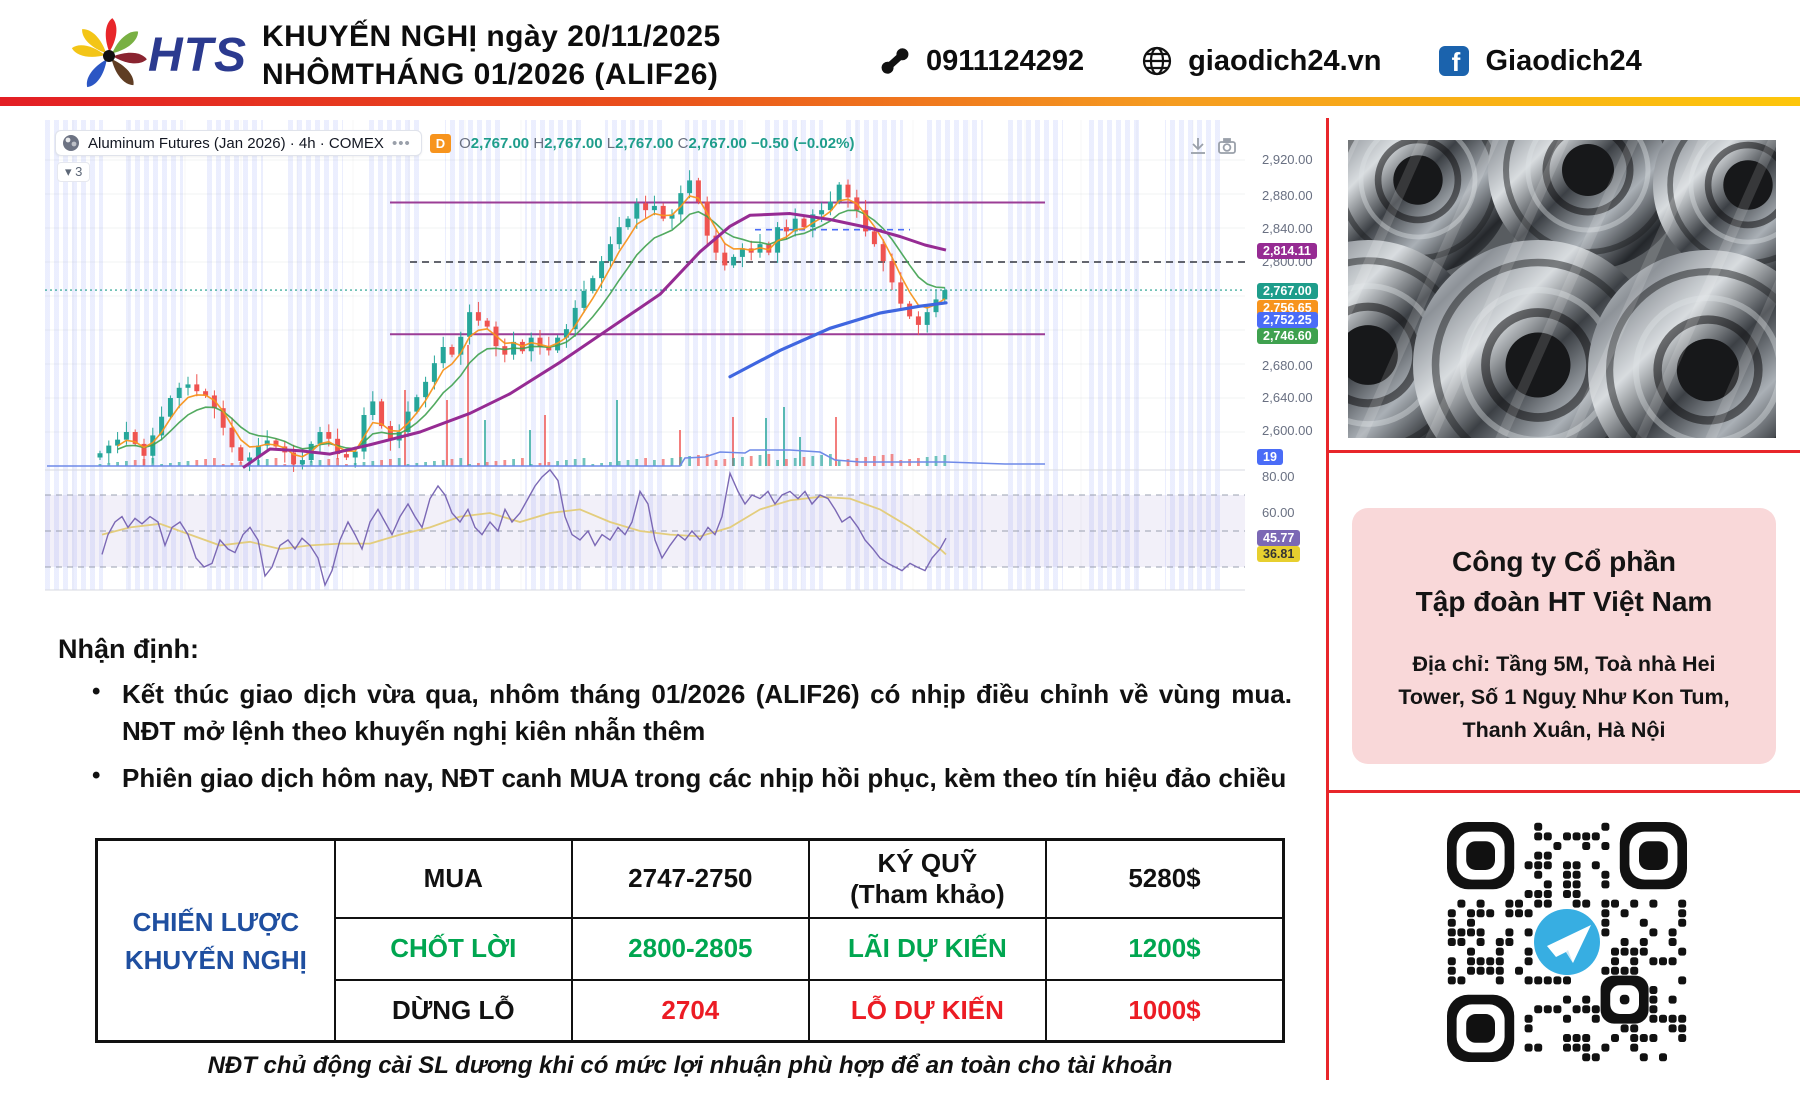  What do you see at coordinates (1270, 457) in the screenshot?
I see `price-badge: 19` at bounding box center [1270, 457].